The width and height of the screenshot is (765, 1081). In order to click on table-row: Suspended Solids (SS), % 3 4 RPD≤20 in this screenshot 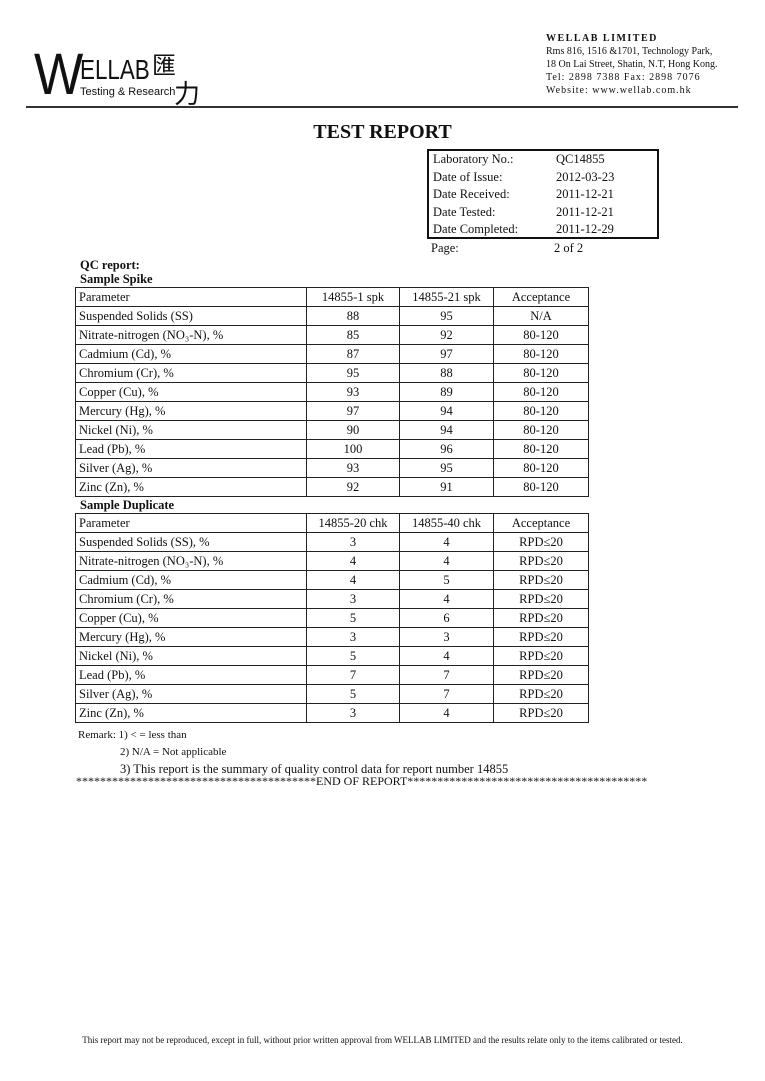, I will do `click(332, 542)`.